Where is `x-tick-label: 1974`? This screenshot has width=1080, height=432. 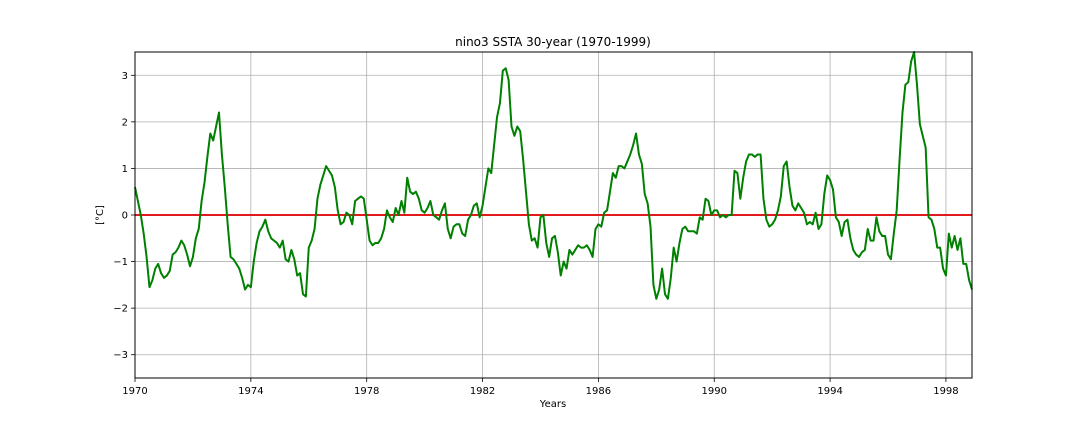 x-tick-label: 1974 is located at coordinates (250, 391).